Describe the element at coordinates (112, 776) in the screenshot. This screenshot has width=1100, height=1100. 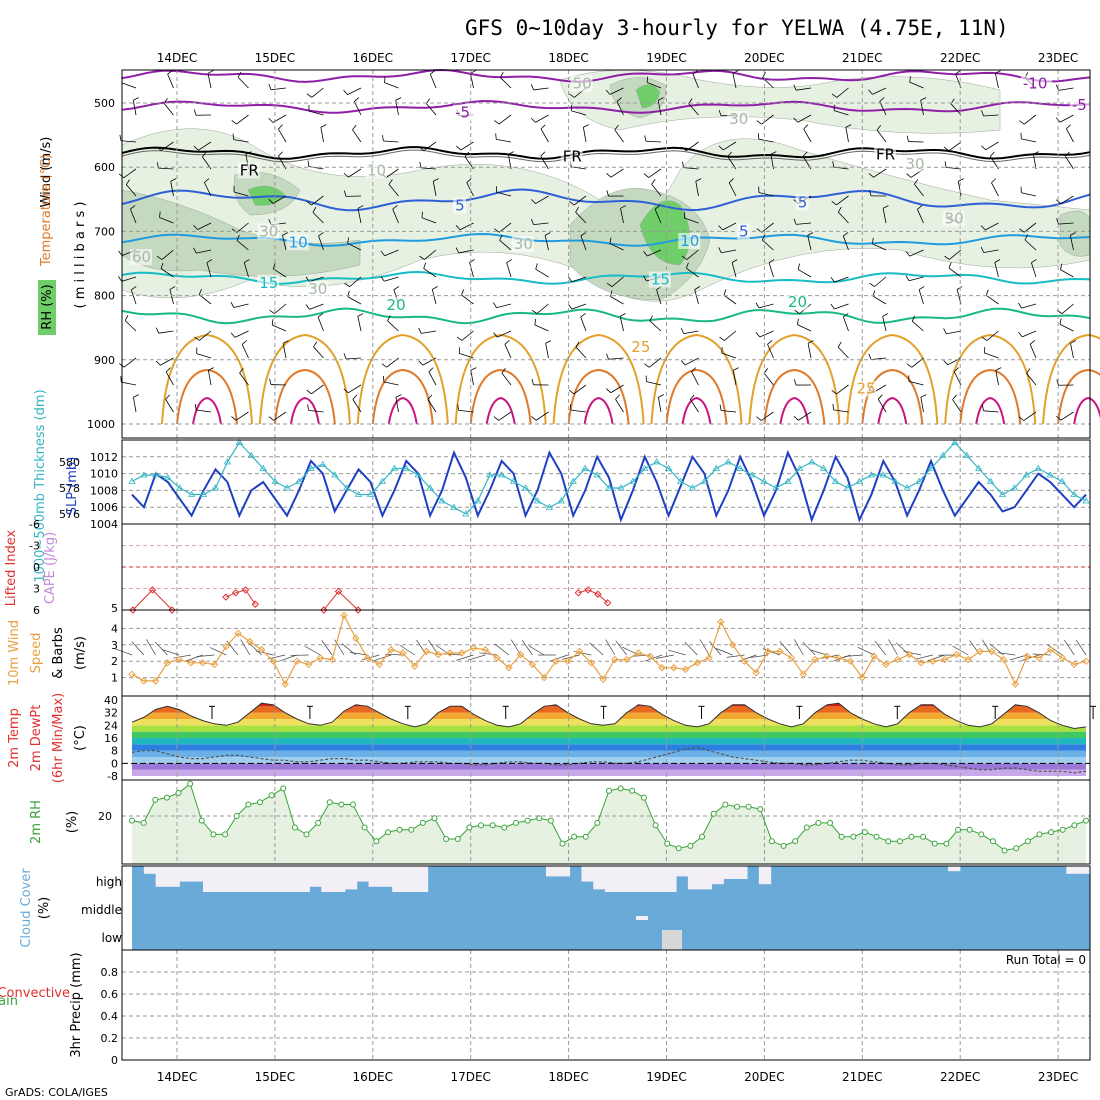
I see `temperature-tick-label: -8` at that location.